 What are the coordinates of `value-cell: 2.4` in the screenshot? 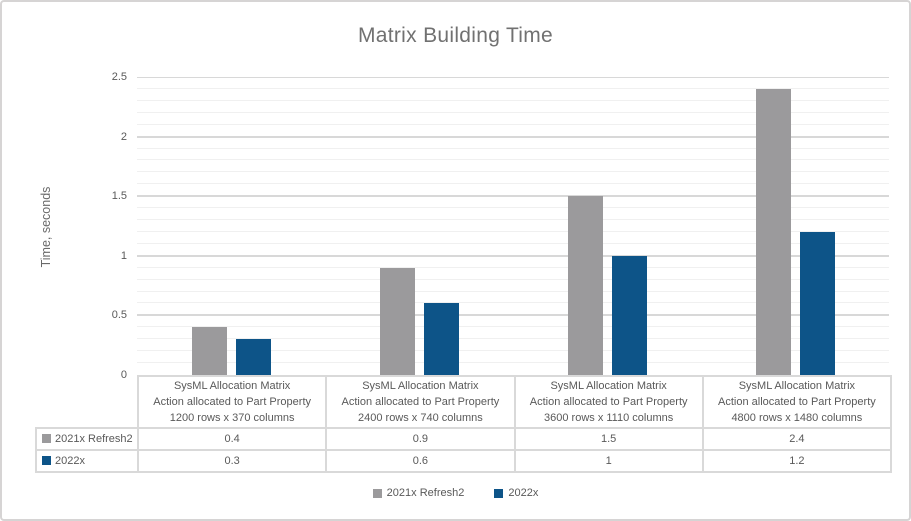 It's located at (797, 439).